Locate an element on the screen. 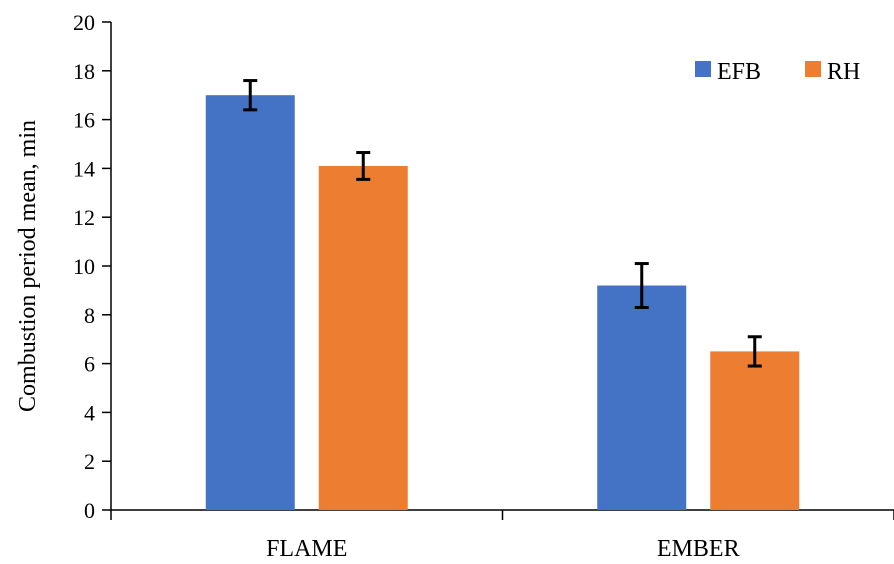  x-category-label: FLAME is located at coordinates (306, 547).